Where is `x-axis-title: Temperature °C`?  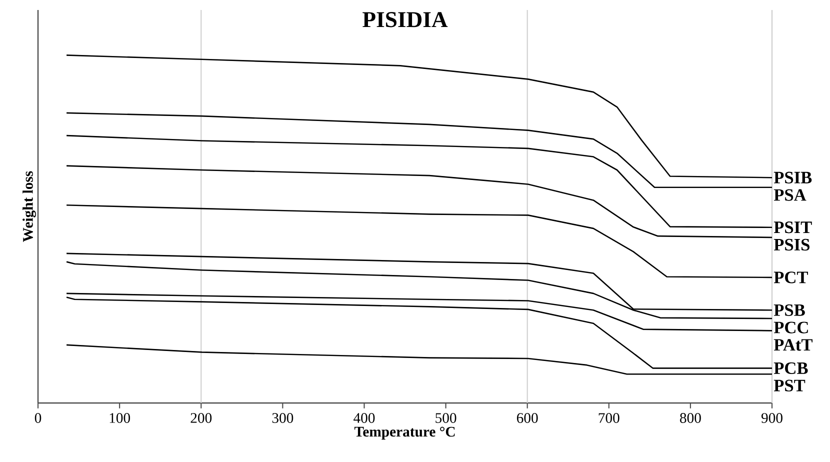
x-axis-title: Temperature °C is located at coordinates (404, 433).